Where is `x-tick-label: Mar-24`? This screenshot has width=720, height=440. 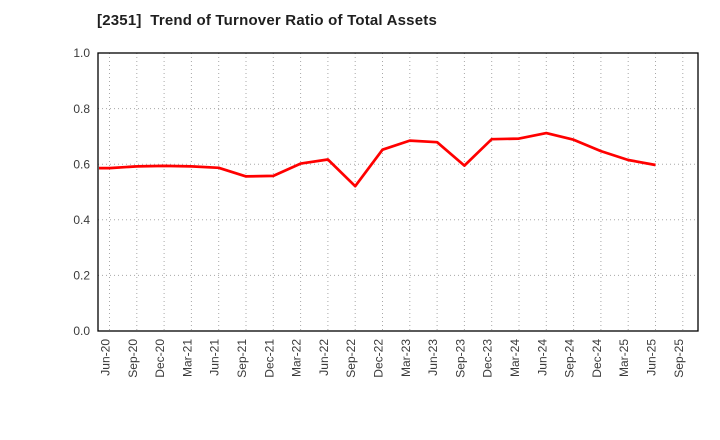
x-tick-label: Mar-24 is located at coordinates (515, 358).